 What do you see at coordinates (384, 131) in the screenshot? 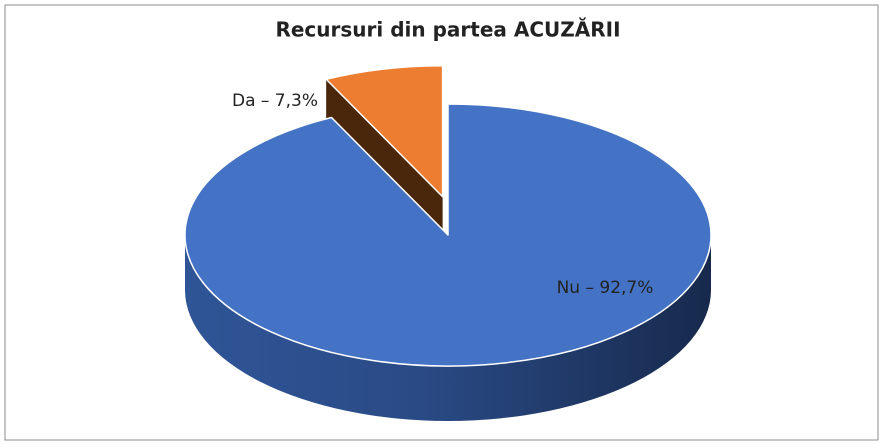
I see `slice` at bounding box center [384, 131].